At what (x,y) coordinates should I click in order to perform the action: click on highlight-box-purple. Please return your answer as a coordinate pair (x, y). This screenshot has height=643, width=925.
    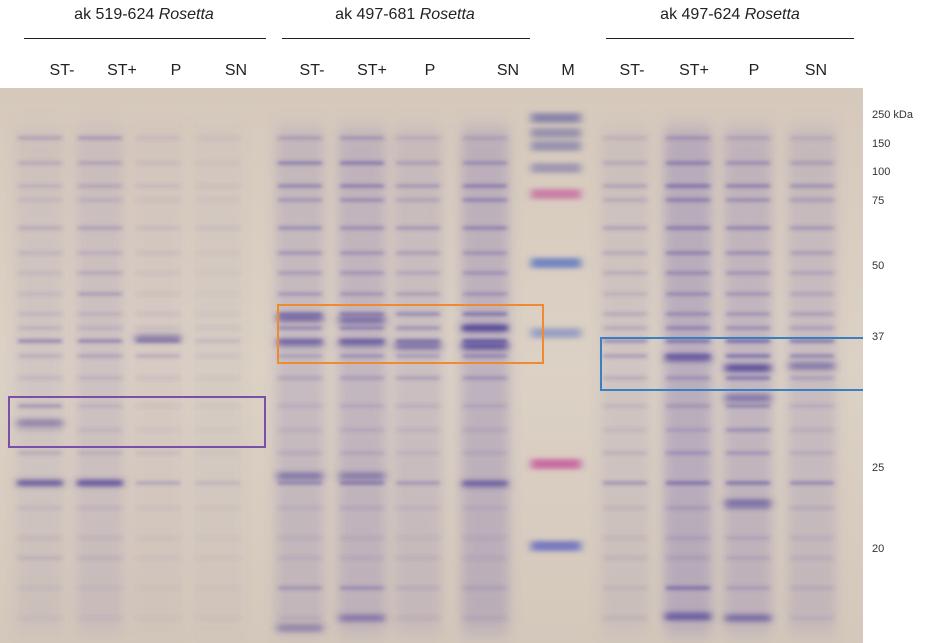
    Looking at the image, I should click on (137, 422).